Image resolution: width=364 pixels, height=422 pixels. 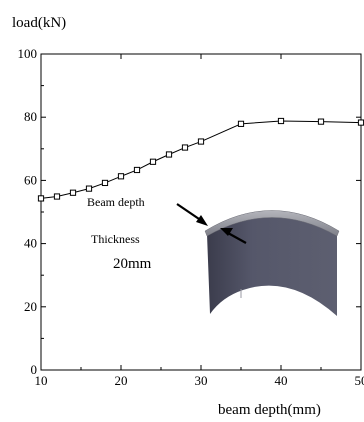 What do you see at coordinates (132, 264) in the screenshot?
I see `thickness-value: 20mm` at bounding box center [132, 264].